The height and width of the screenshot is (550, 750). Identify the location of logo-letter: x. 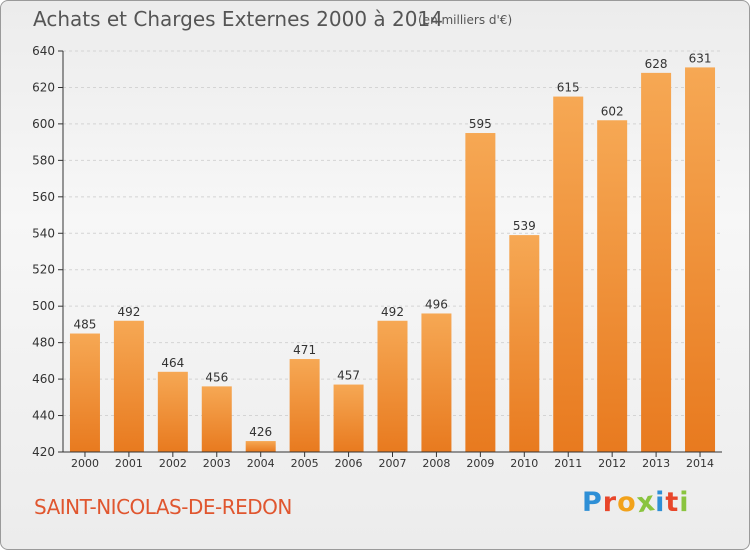
(646, 502).